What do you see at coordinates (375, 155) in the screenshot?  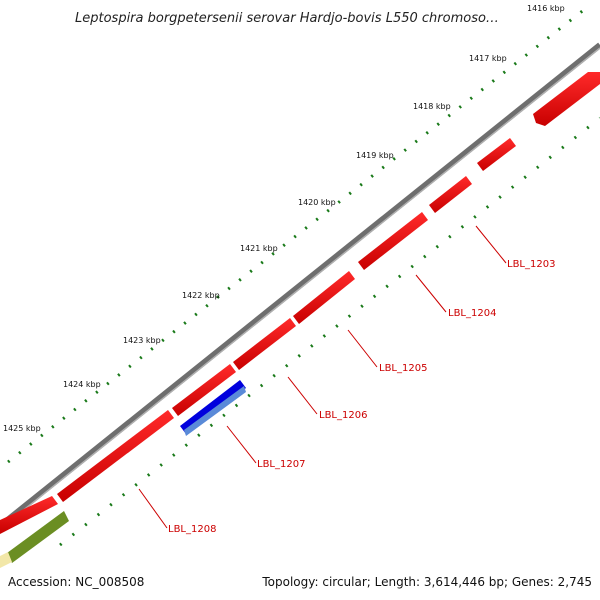 I see `tick-label: 1419 kbp` at bounding box center [375, 155].